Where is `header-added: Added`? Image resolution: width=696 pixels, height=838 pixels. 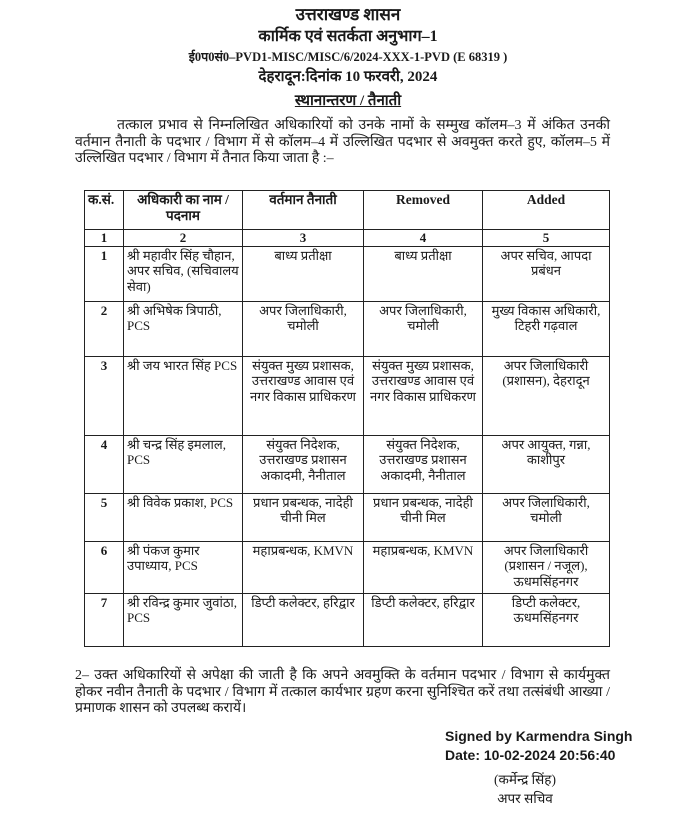 header-added: Added is located at coordinates (546, 210).